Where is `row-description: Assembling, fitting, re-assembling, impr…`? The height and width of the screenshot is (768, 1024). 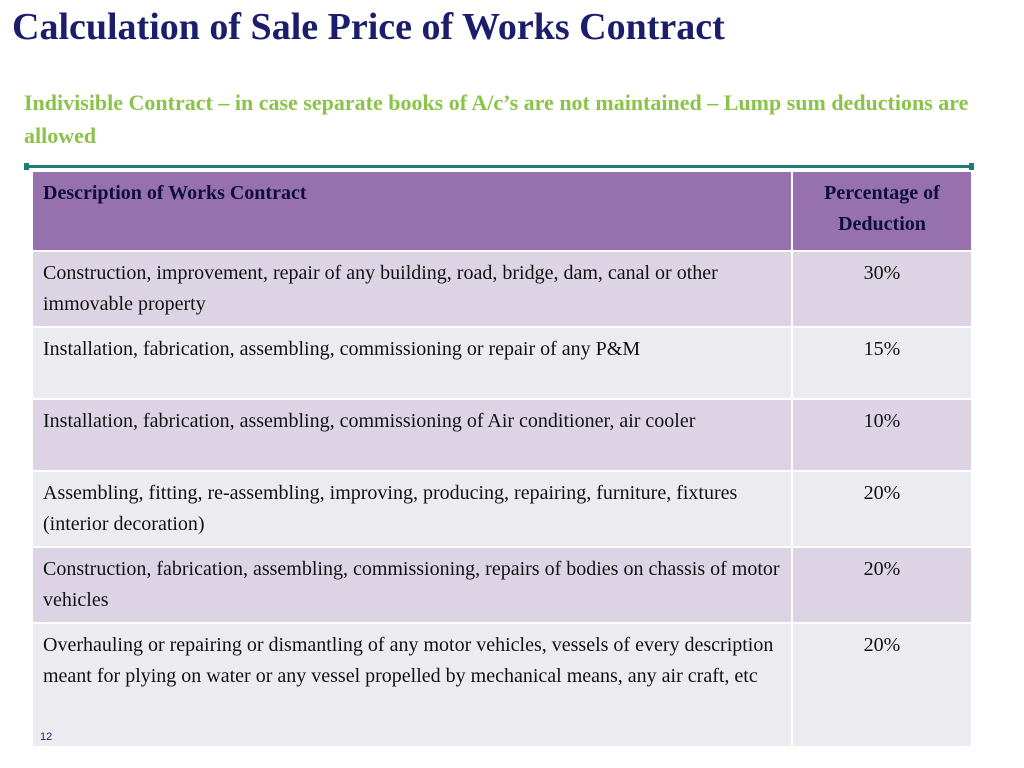 row-description: Assembling, fitting, re-assembling, impr… is located at coordinates (412, 509).